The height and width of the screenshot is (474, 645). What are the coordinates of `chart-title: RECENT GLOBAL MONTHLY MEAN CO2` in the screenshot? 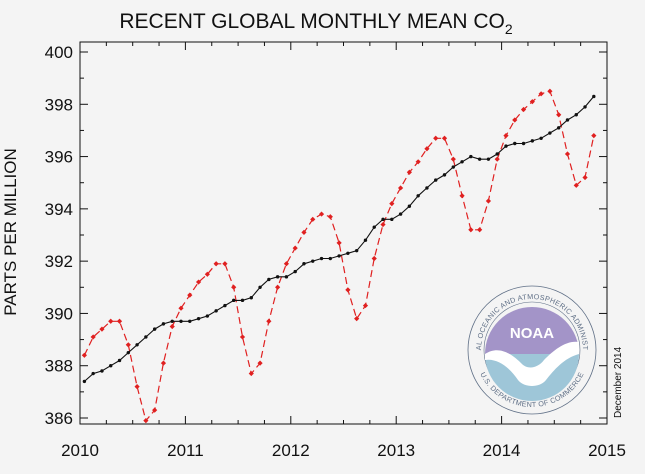 It's located at (315, 23).